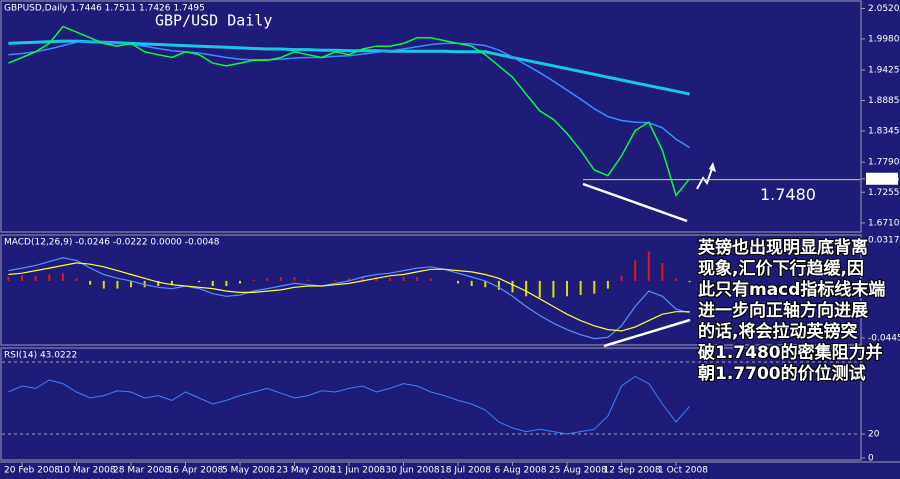 The height and width of the screenshot is (479, 900). Describe the element at coordinates (465, 471) in the screenshot. I see `x-tick-label: 18 Jul 2008` at that location.